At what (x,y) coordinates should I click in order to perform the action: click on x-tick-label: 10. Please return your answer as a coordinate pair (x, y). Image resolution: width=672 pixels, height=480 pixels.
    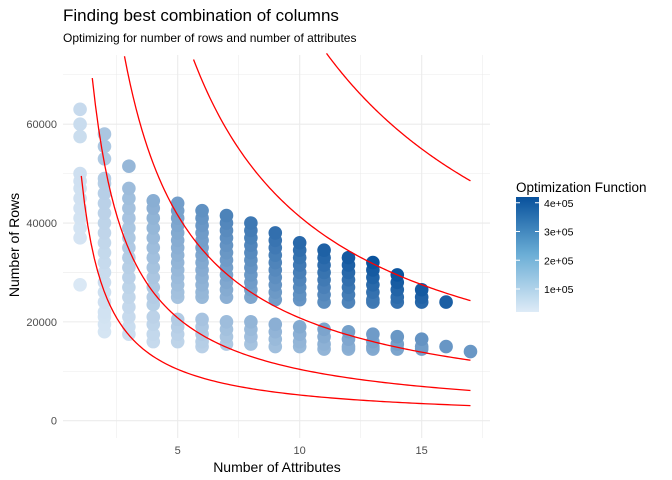
    Looking at the image, I should click on (300, 451).